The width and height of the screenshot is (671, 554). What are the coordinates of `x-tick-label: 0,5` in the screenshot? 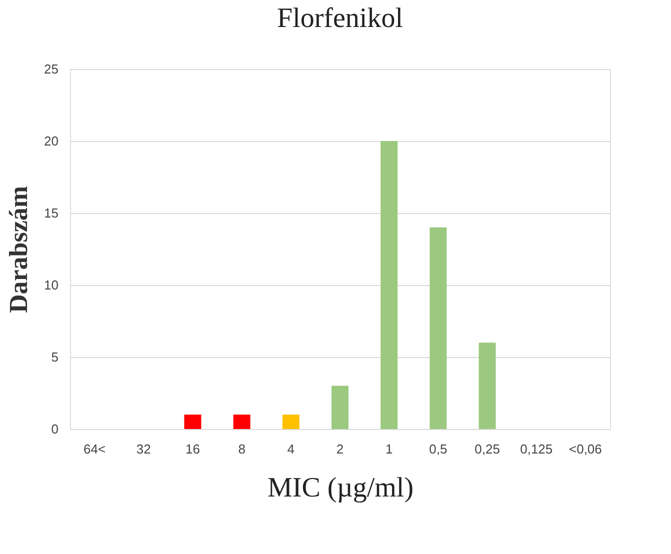 It's located at (438, 449).